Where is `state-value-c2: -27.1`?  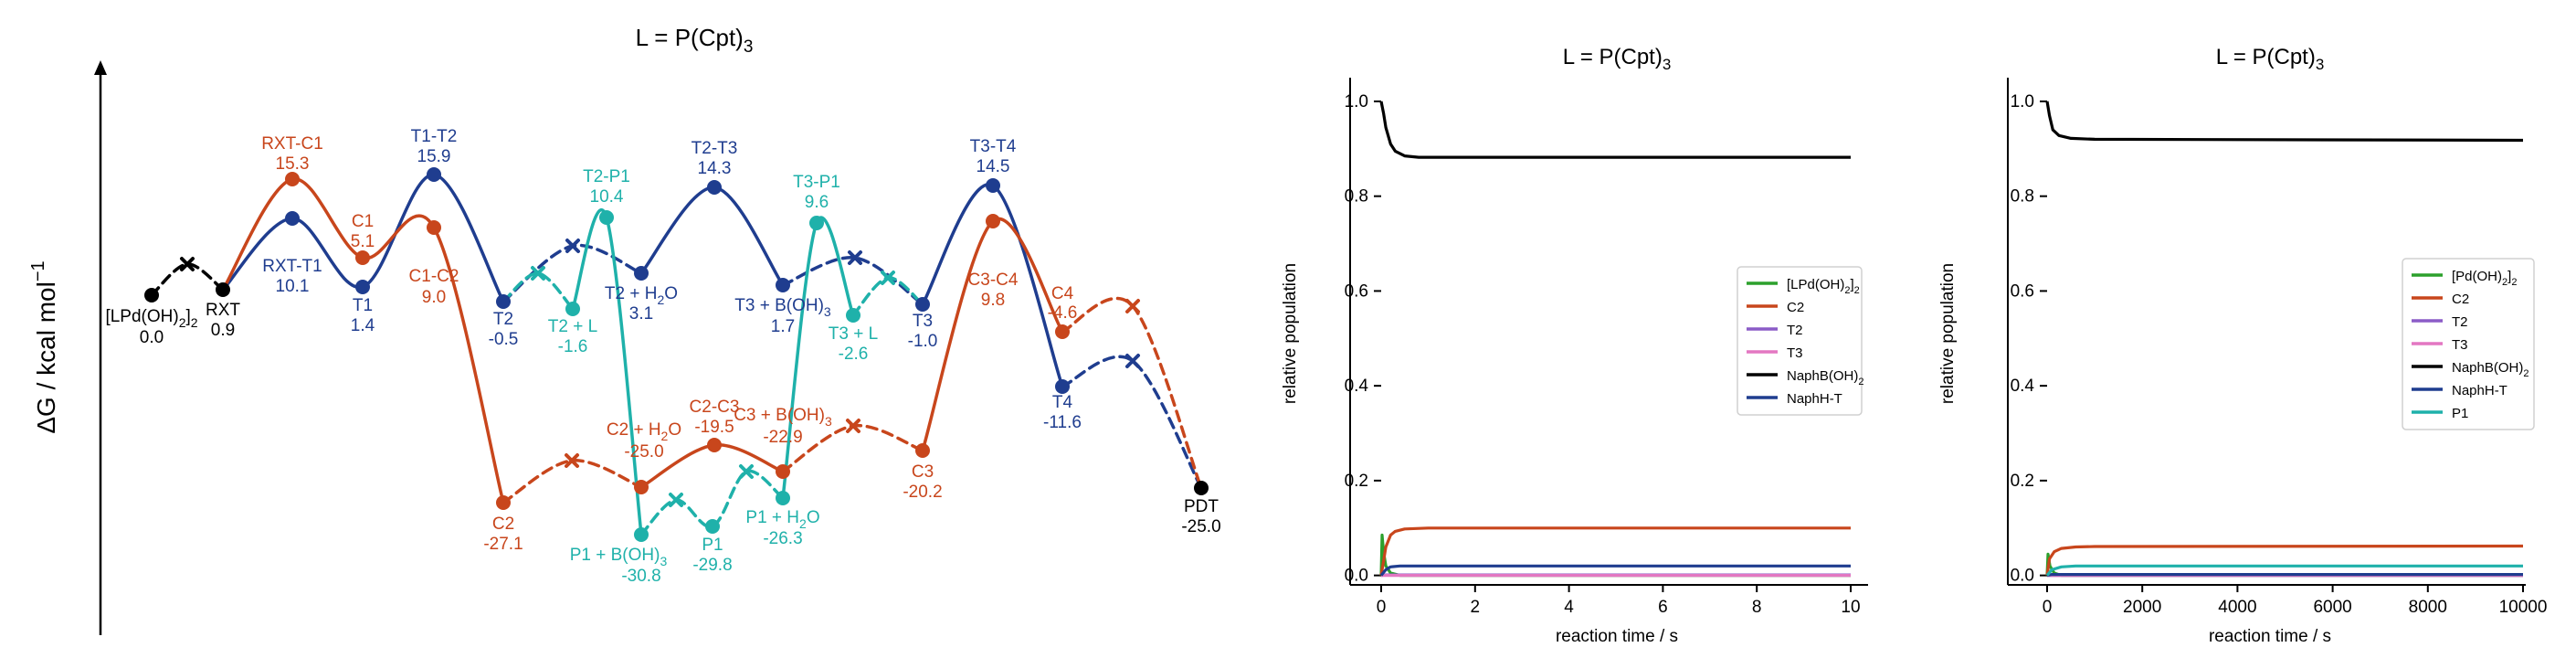 state-value-c2: -27.1 is located at coordinates (503, 544).